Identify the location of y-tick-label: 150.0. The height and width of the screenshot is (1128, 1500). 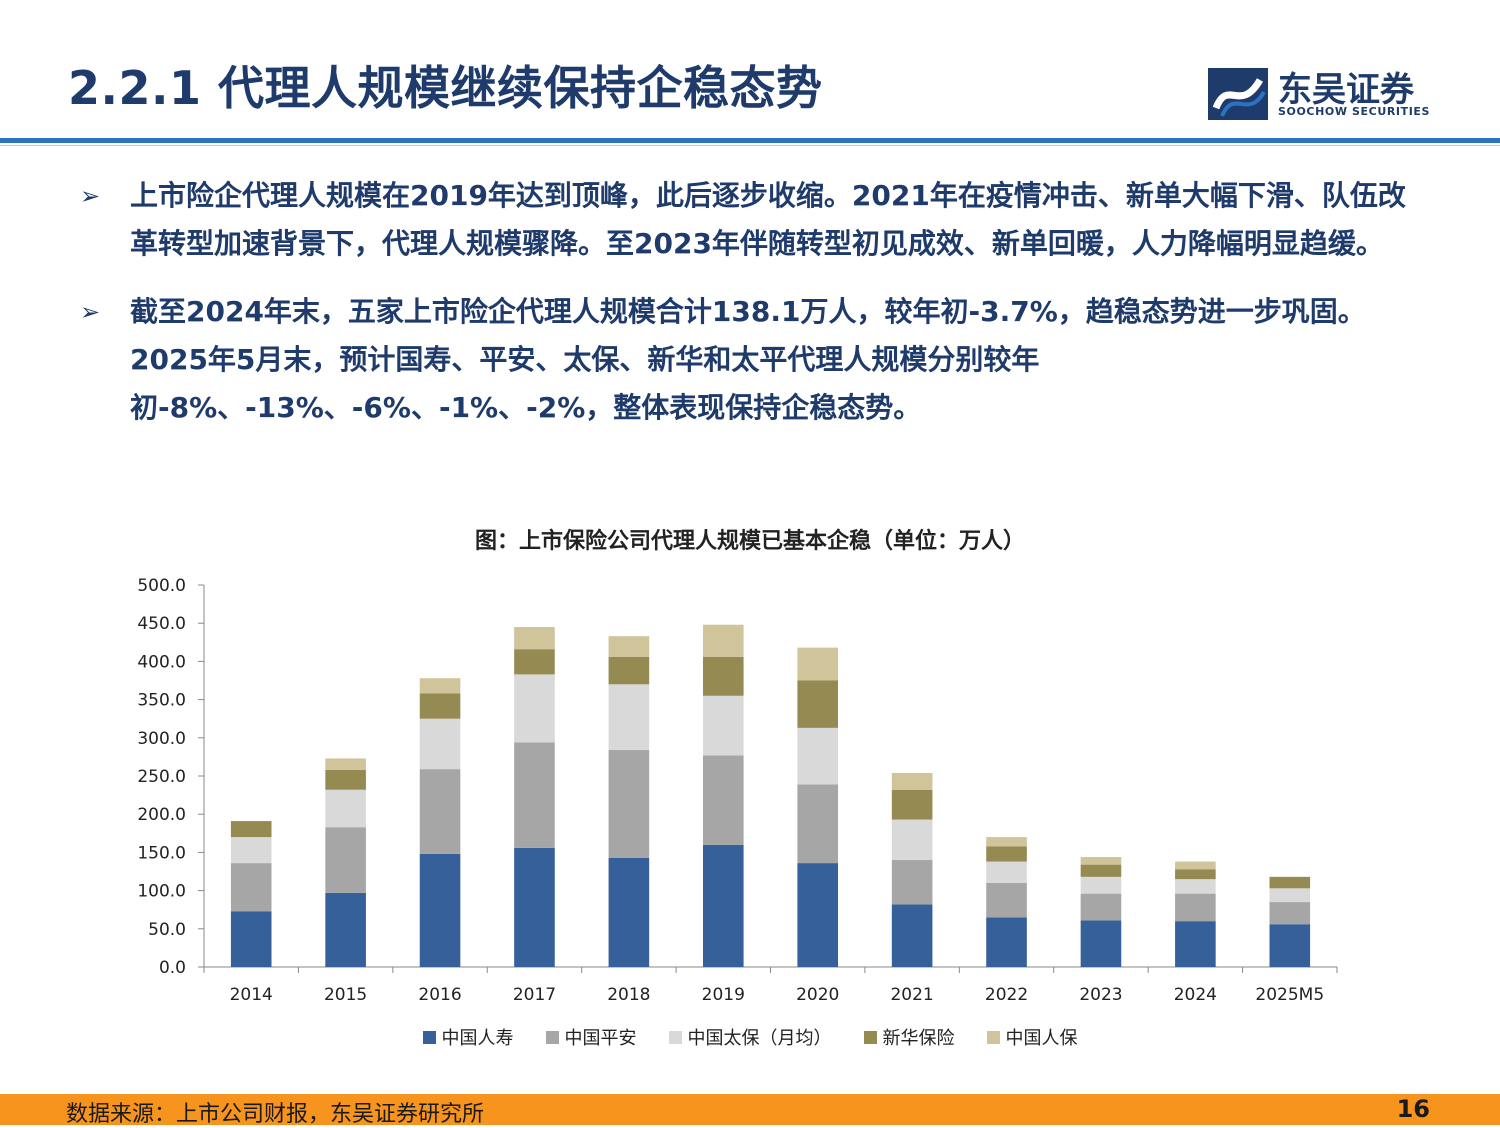
(161, 853).